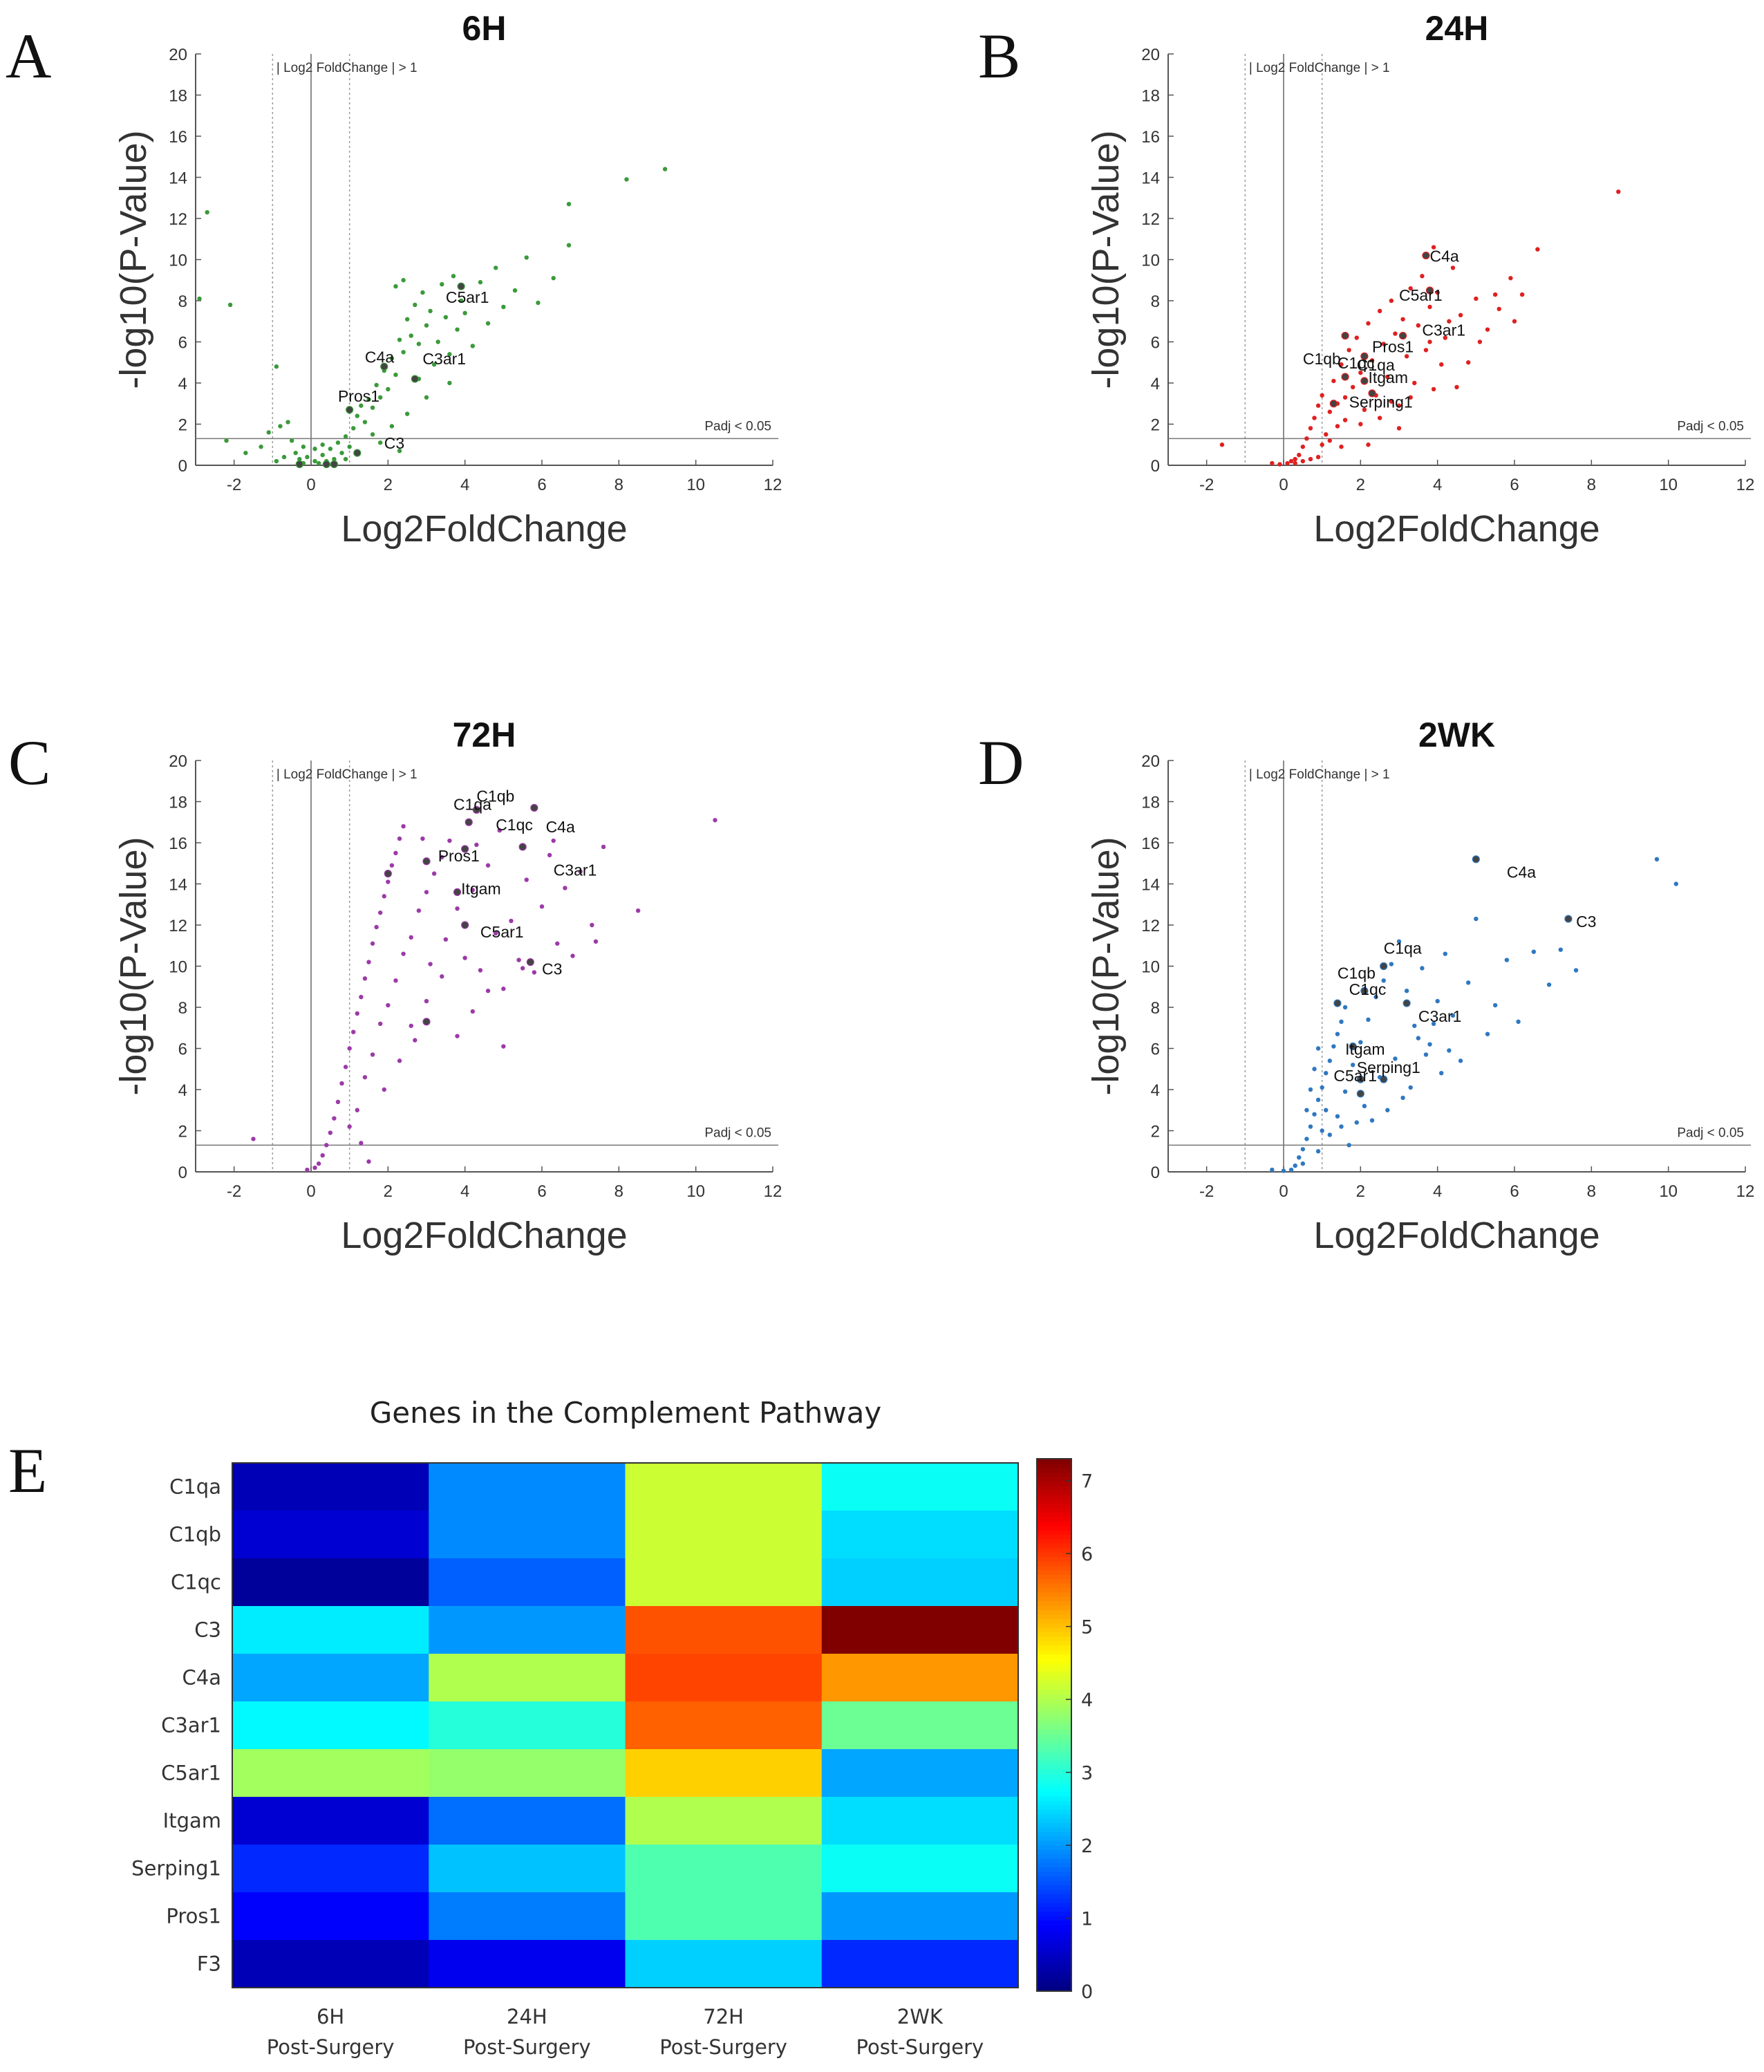 The height and width of the screenshot is (2072, 1764). Describe the element at coordinates (575, 870) in the screenshot. I see `gene-annotation-label: C3ar1` at that location.